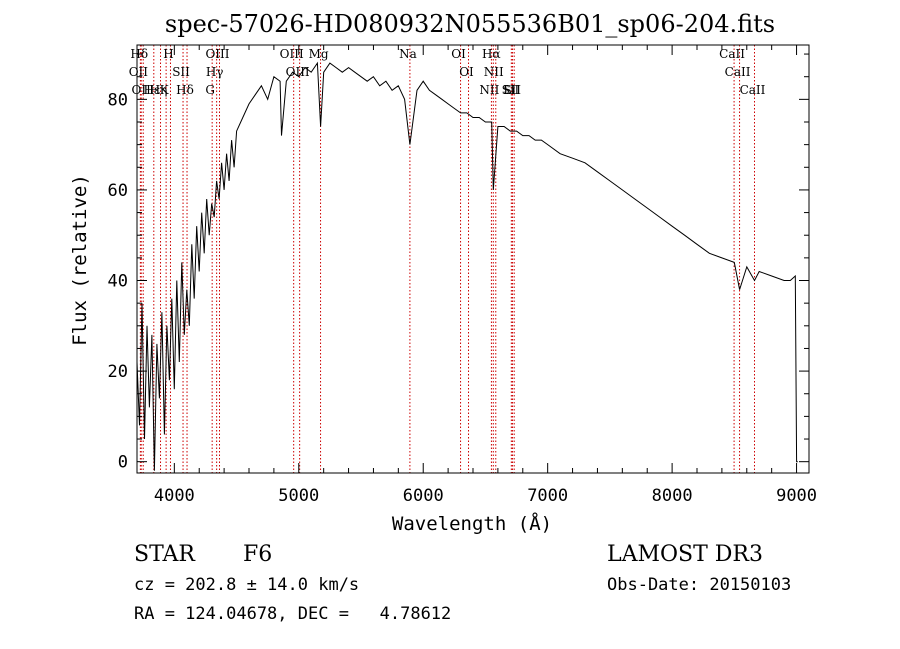  Describe the element at coordinates (165, 554) in the screenshot. I see `object-class: STAR` at that location.